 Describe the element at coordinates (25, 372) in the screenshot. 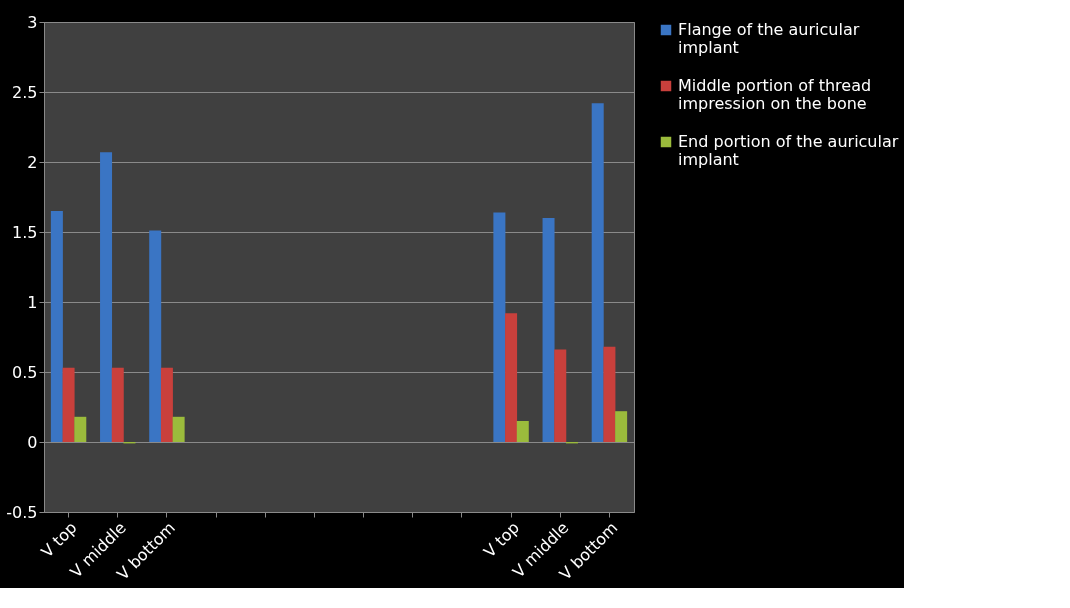

I see `y-tick-label: 0.5` at that location.